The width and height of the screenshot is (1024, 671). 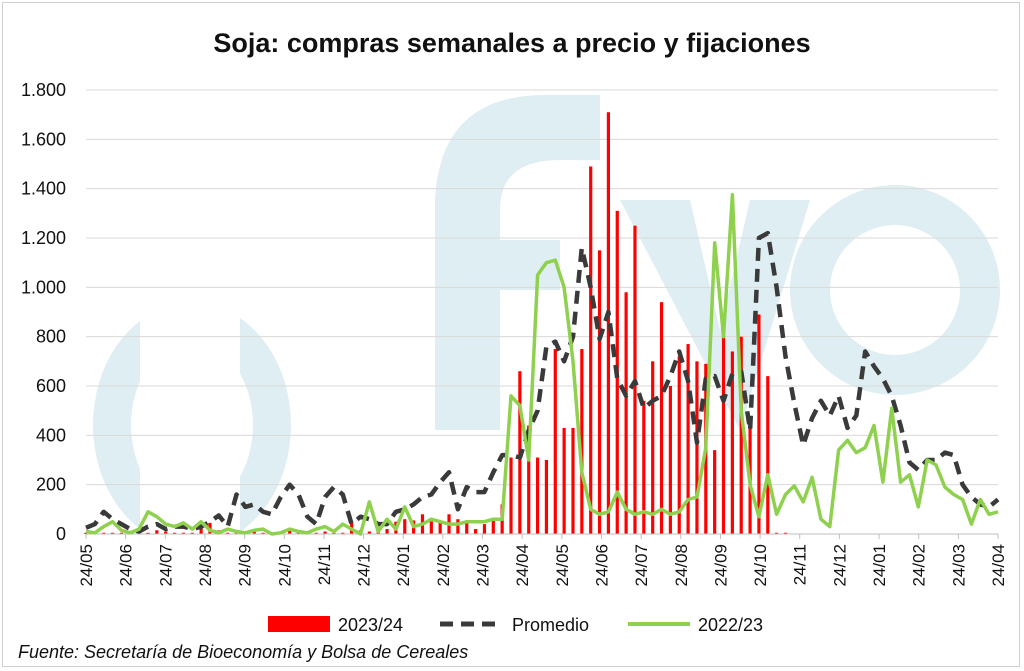 I want to click on legend-label-promedio: Promedio, so click(x=550, y=625).